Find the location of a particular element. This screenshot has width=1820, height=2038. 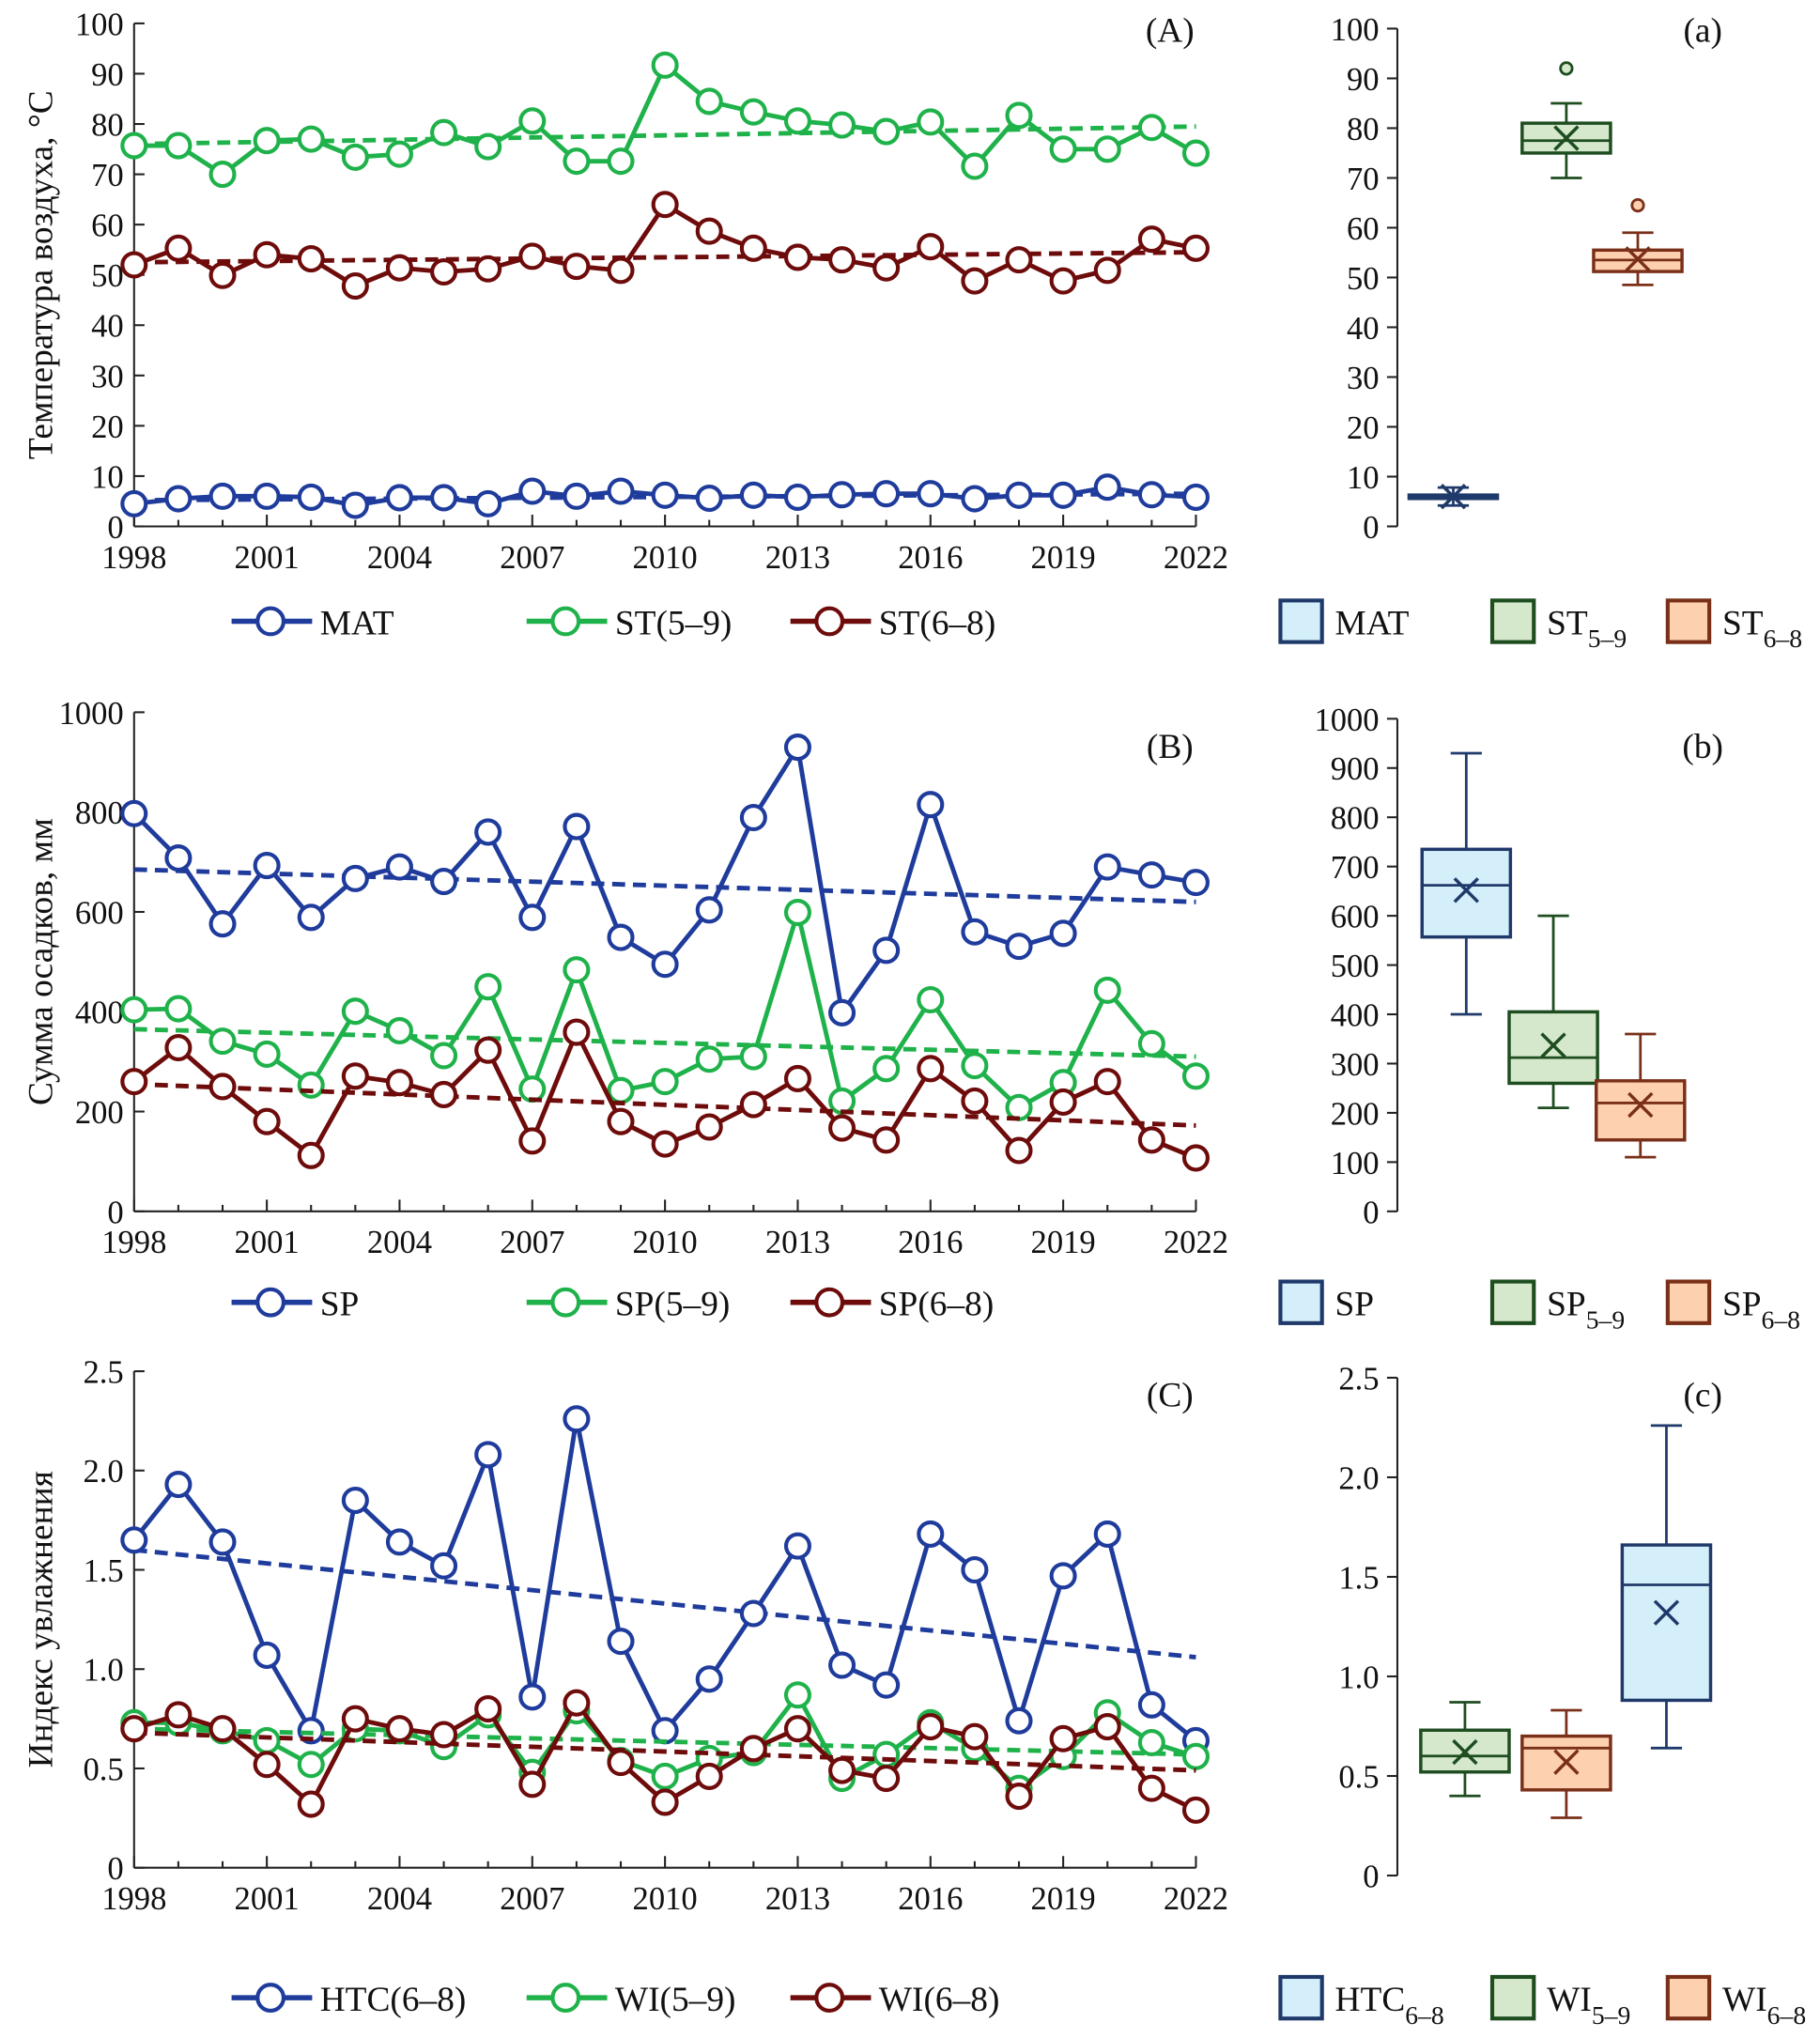

legend-item: ST6–8 is located at coordinates (1733, 626).